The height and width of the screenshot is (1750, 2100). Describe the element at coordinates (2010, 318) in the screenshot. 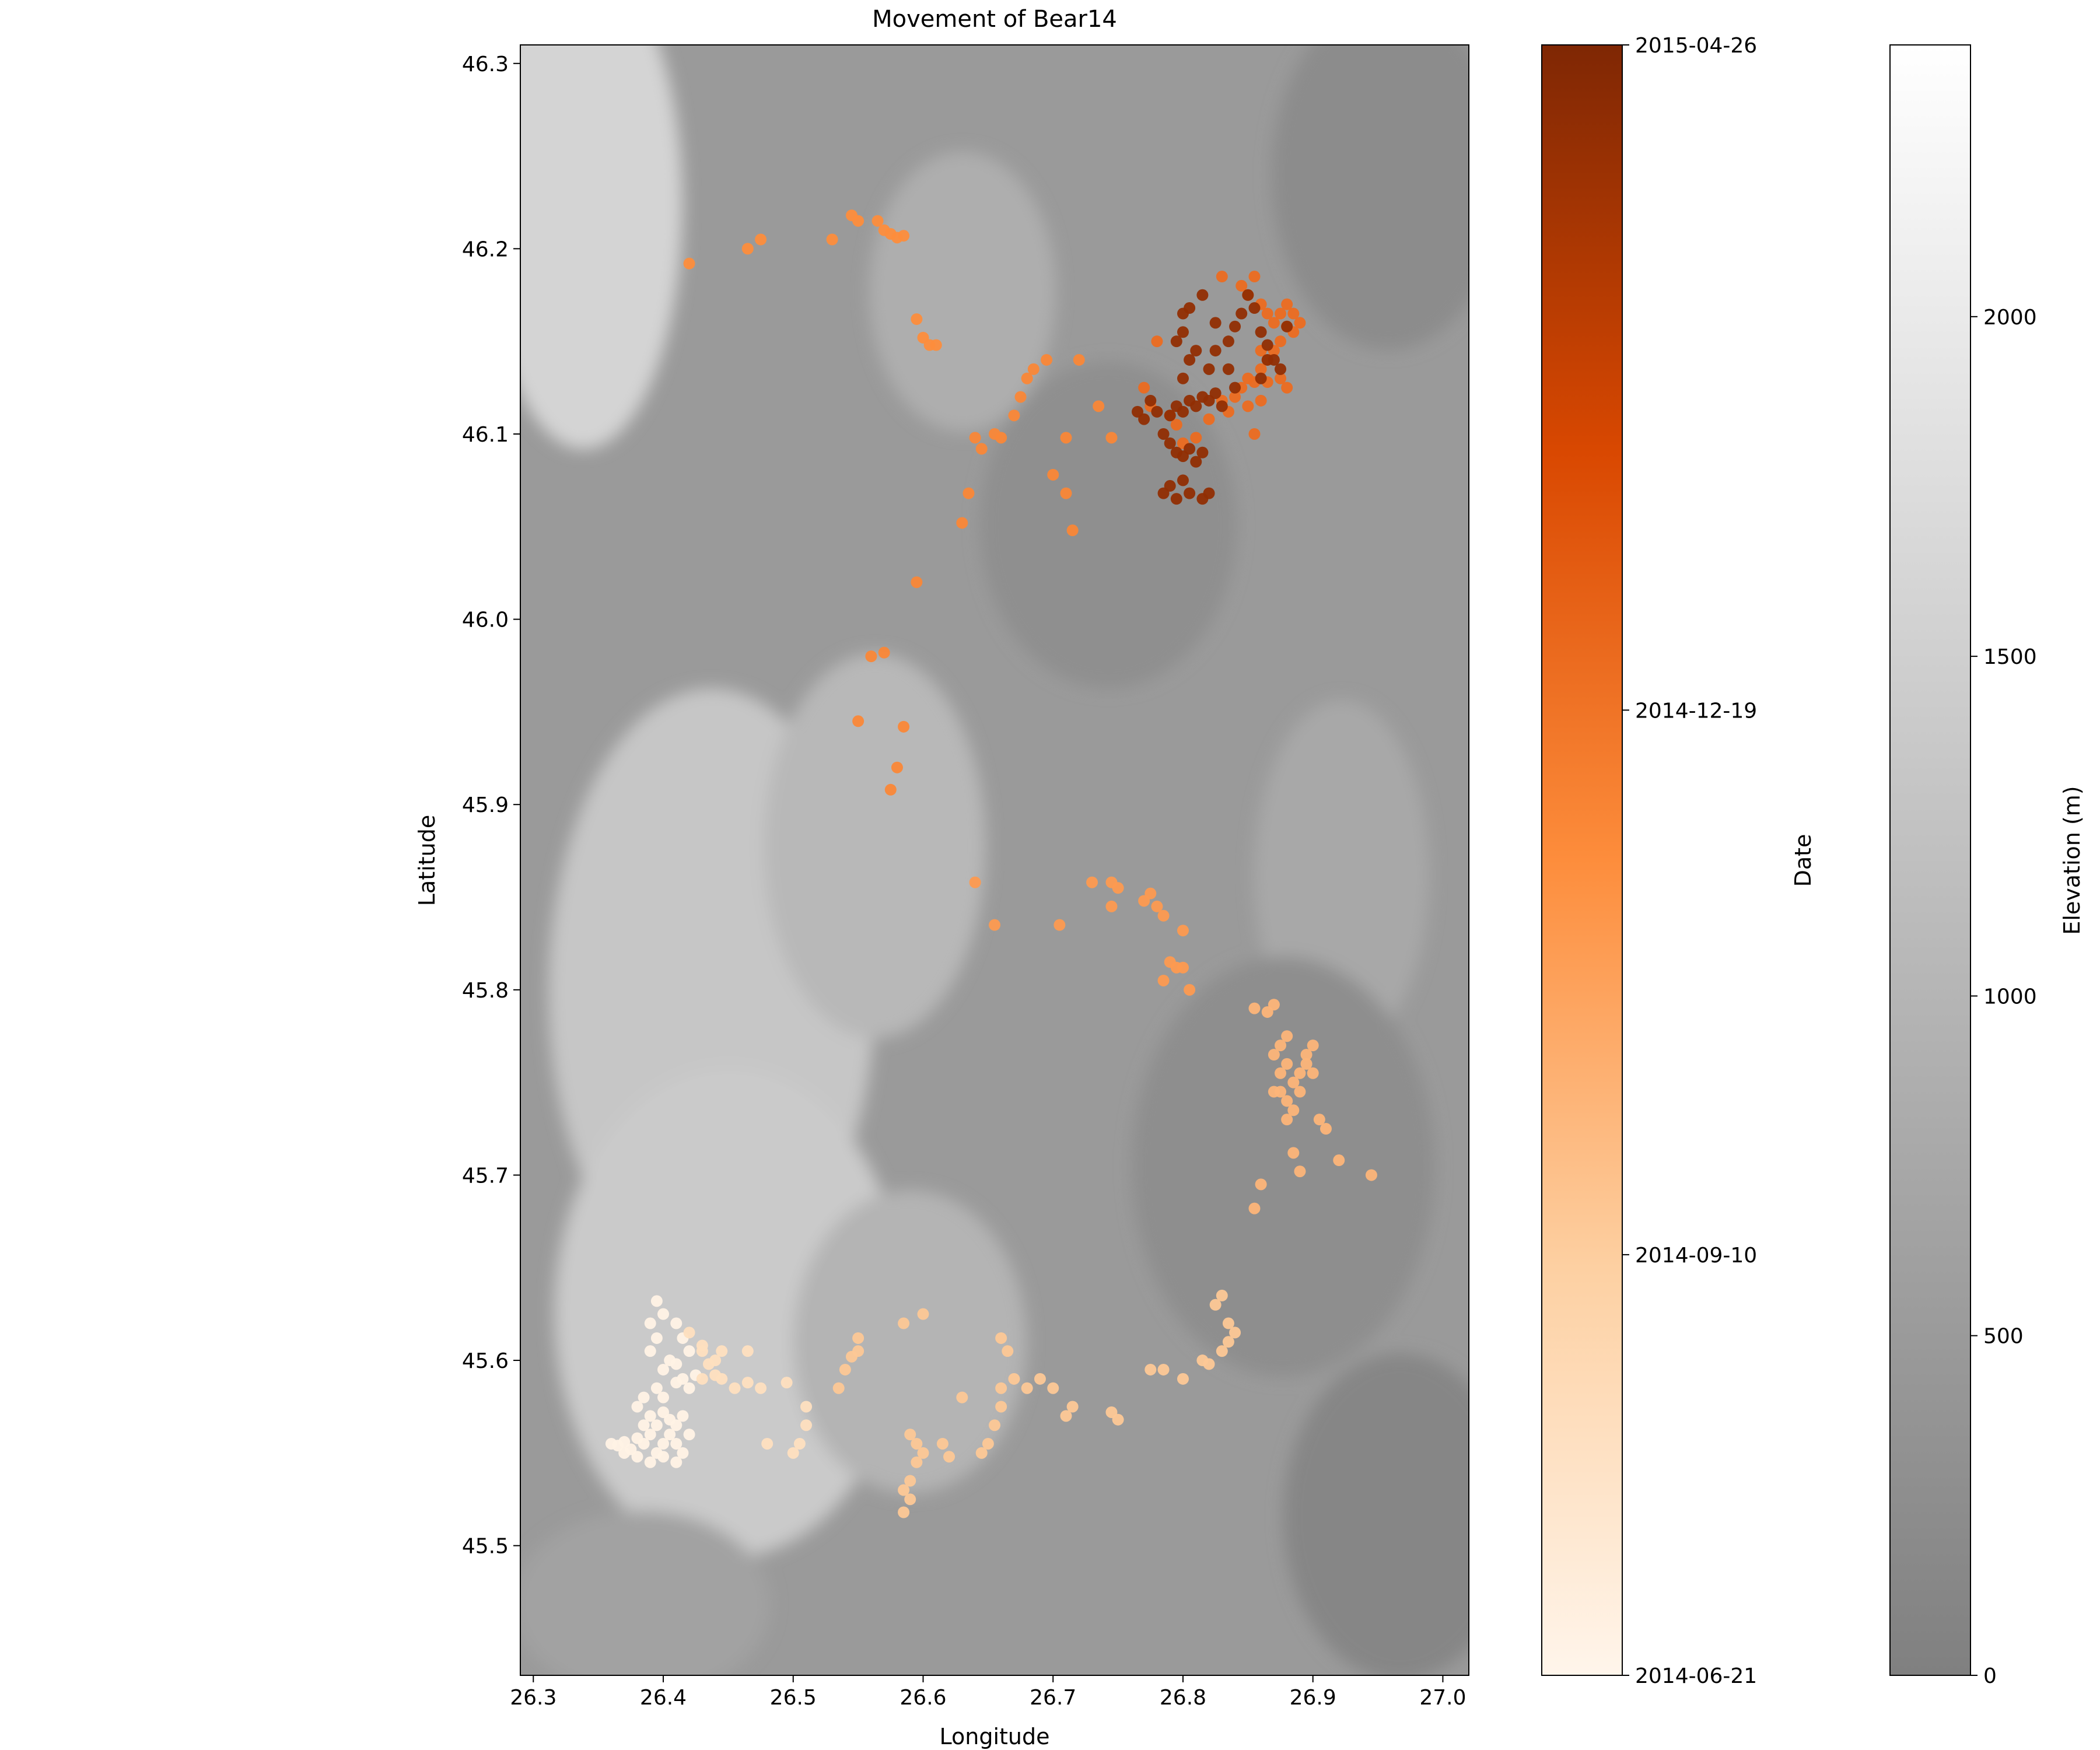

I see `elevation-colorbar-tick-label: 2000` at that location.